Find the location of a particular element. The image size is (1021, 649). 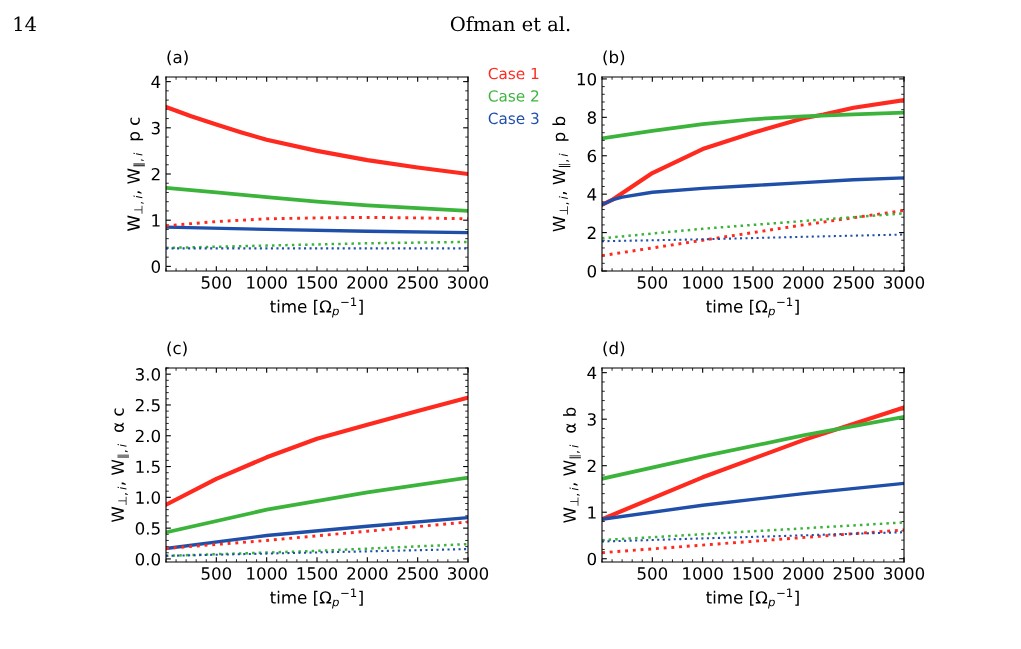

y-tick-label: 0.0 is located at coordinates (148, 559).